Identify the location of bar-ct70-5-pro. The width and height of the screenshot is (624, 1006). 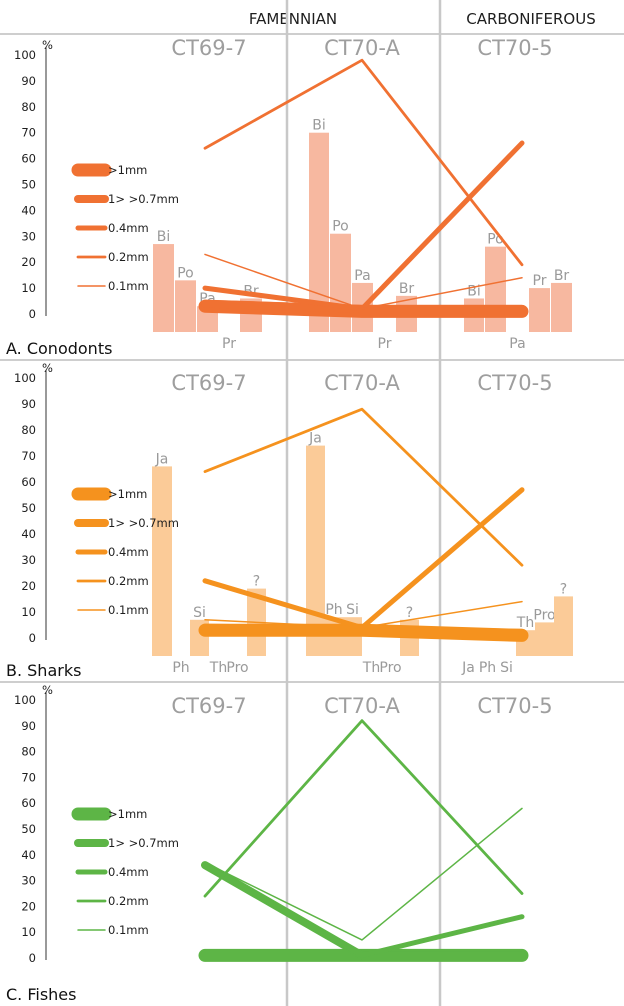
(544, 639).